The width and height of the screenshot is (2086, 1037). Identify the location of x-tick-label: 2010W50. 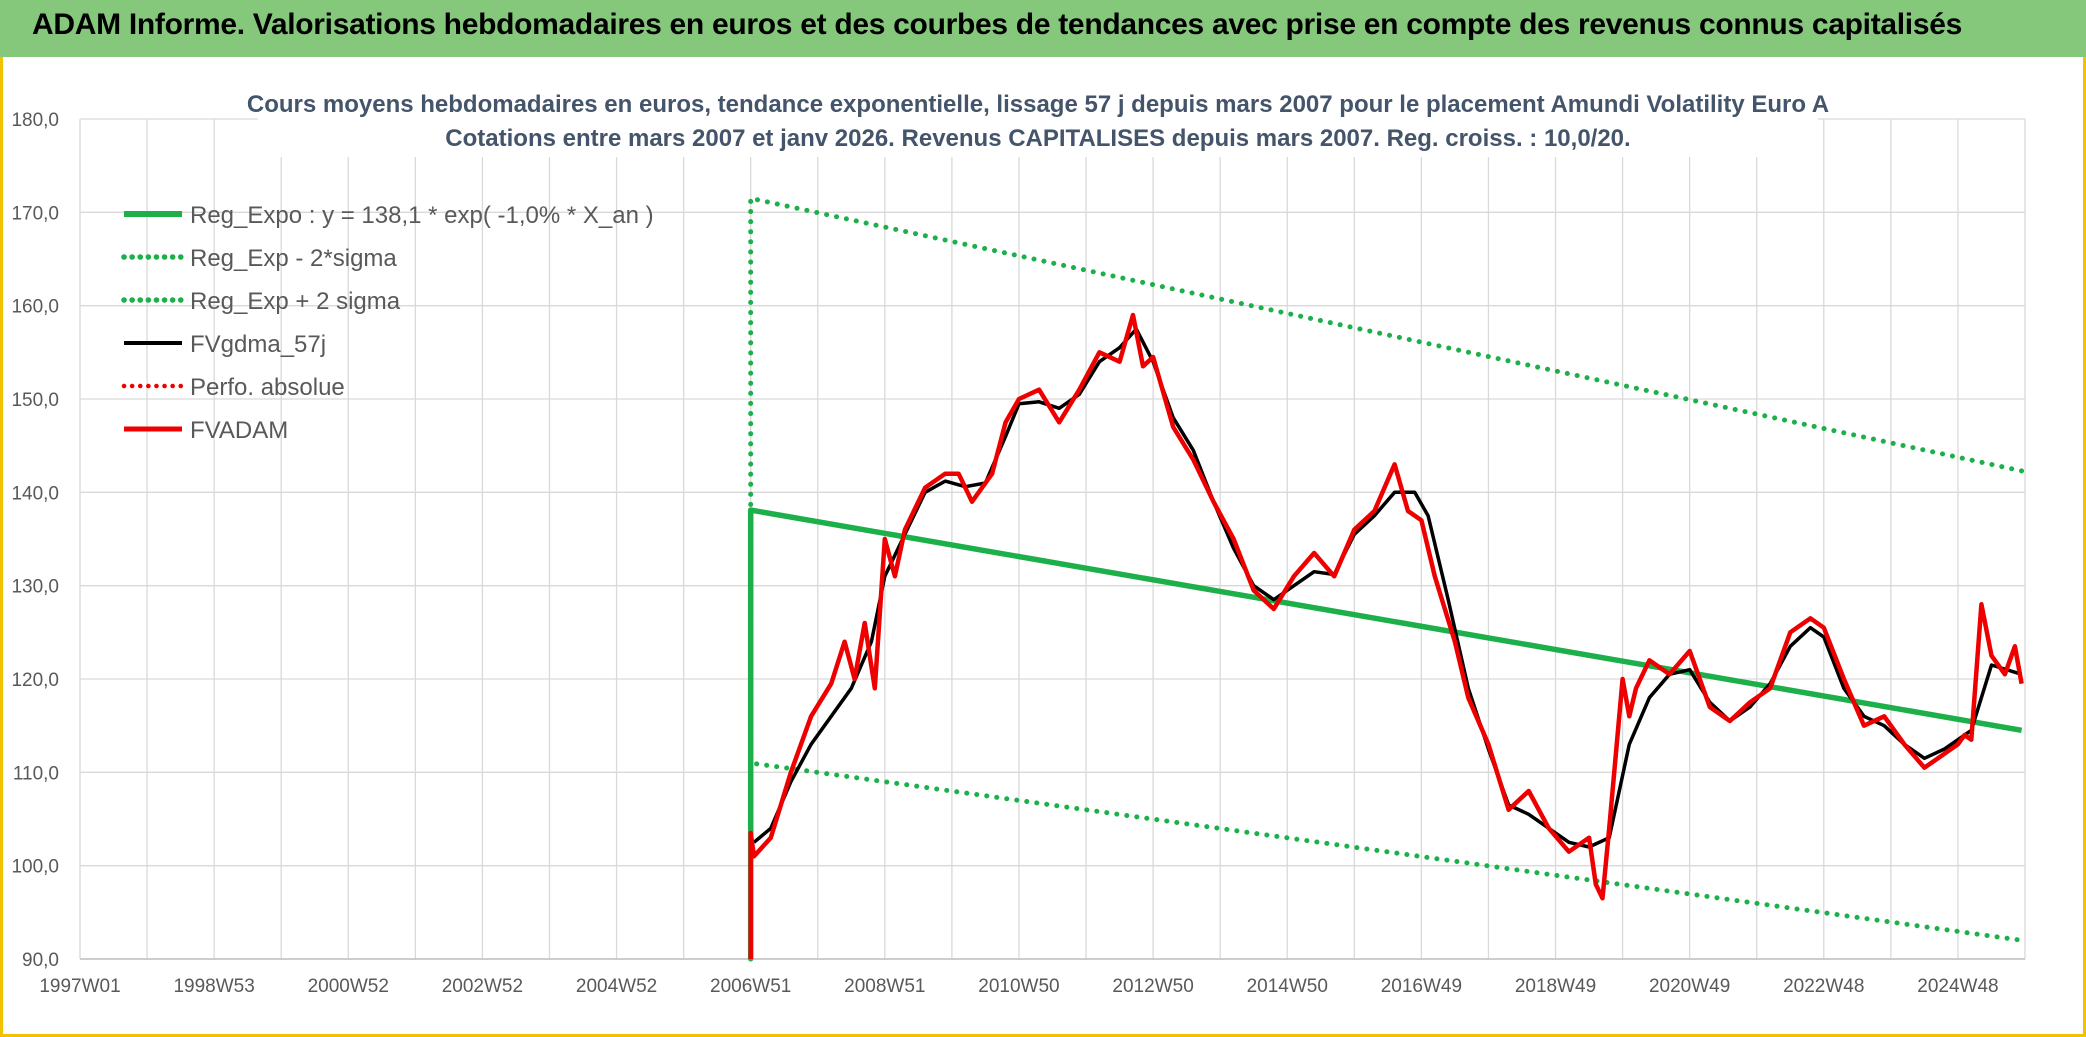
(1018, 986).